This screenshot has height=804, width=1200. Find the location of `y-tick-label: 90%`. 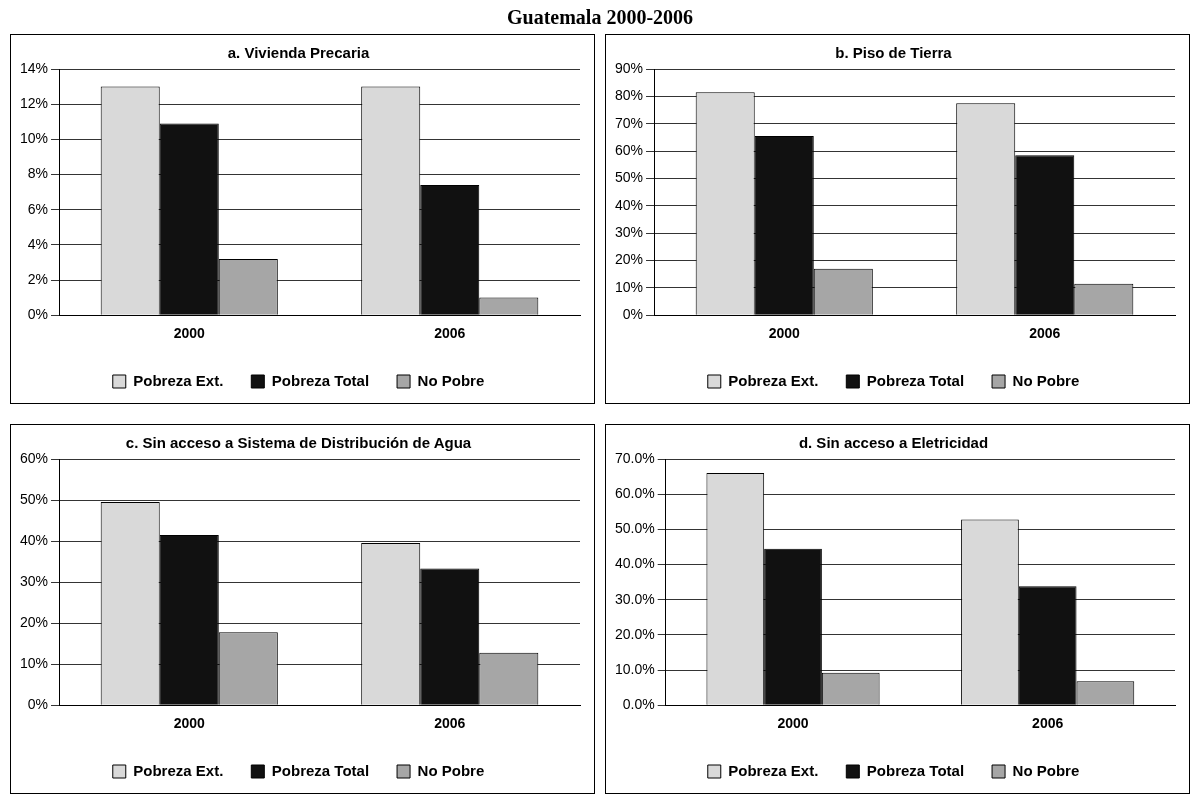

y-tick-label: 90% is located at coordinates (629, 67).